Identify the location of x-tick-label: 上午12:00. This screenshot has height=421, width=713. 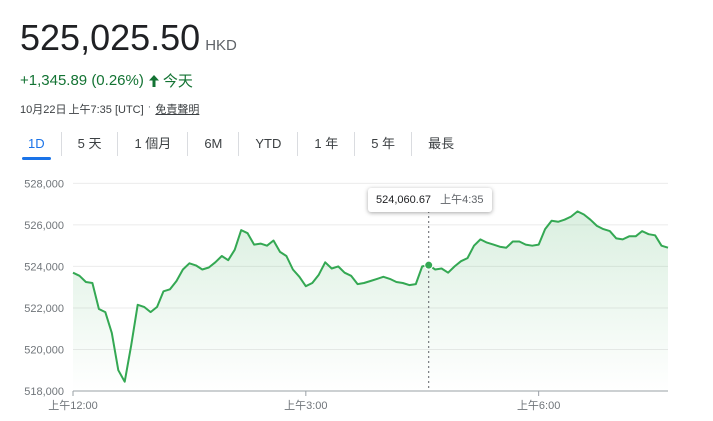
(73, 405).